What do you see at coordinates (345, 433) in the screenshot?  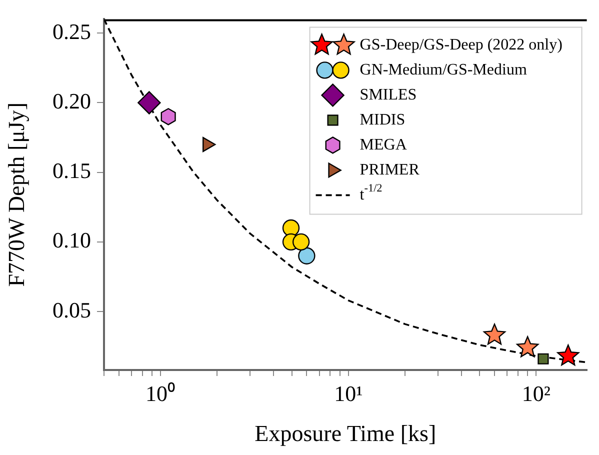 I see `x-axis-title: Exposure Time [ks]` at bounding box center [345, 433].